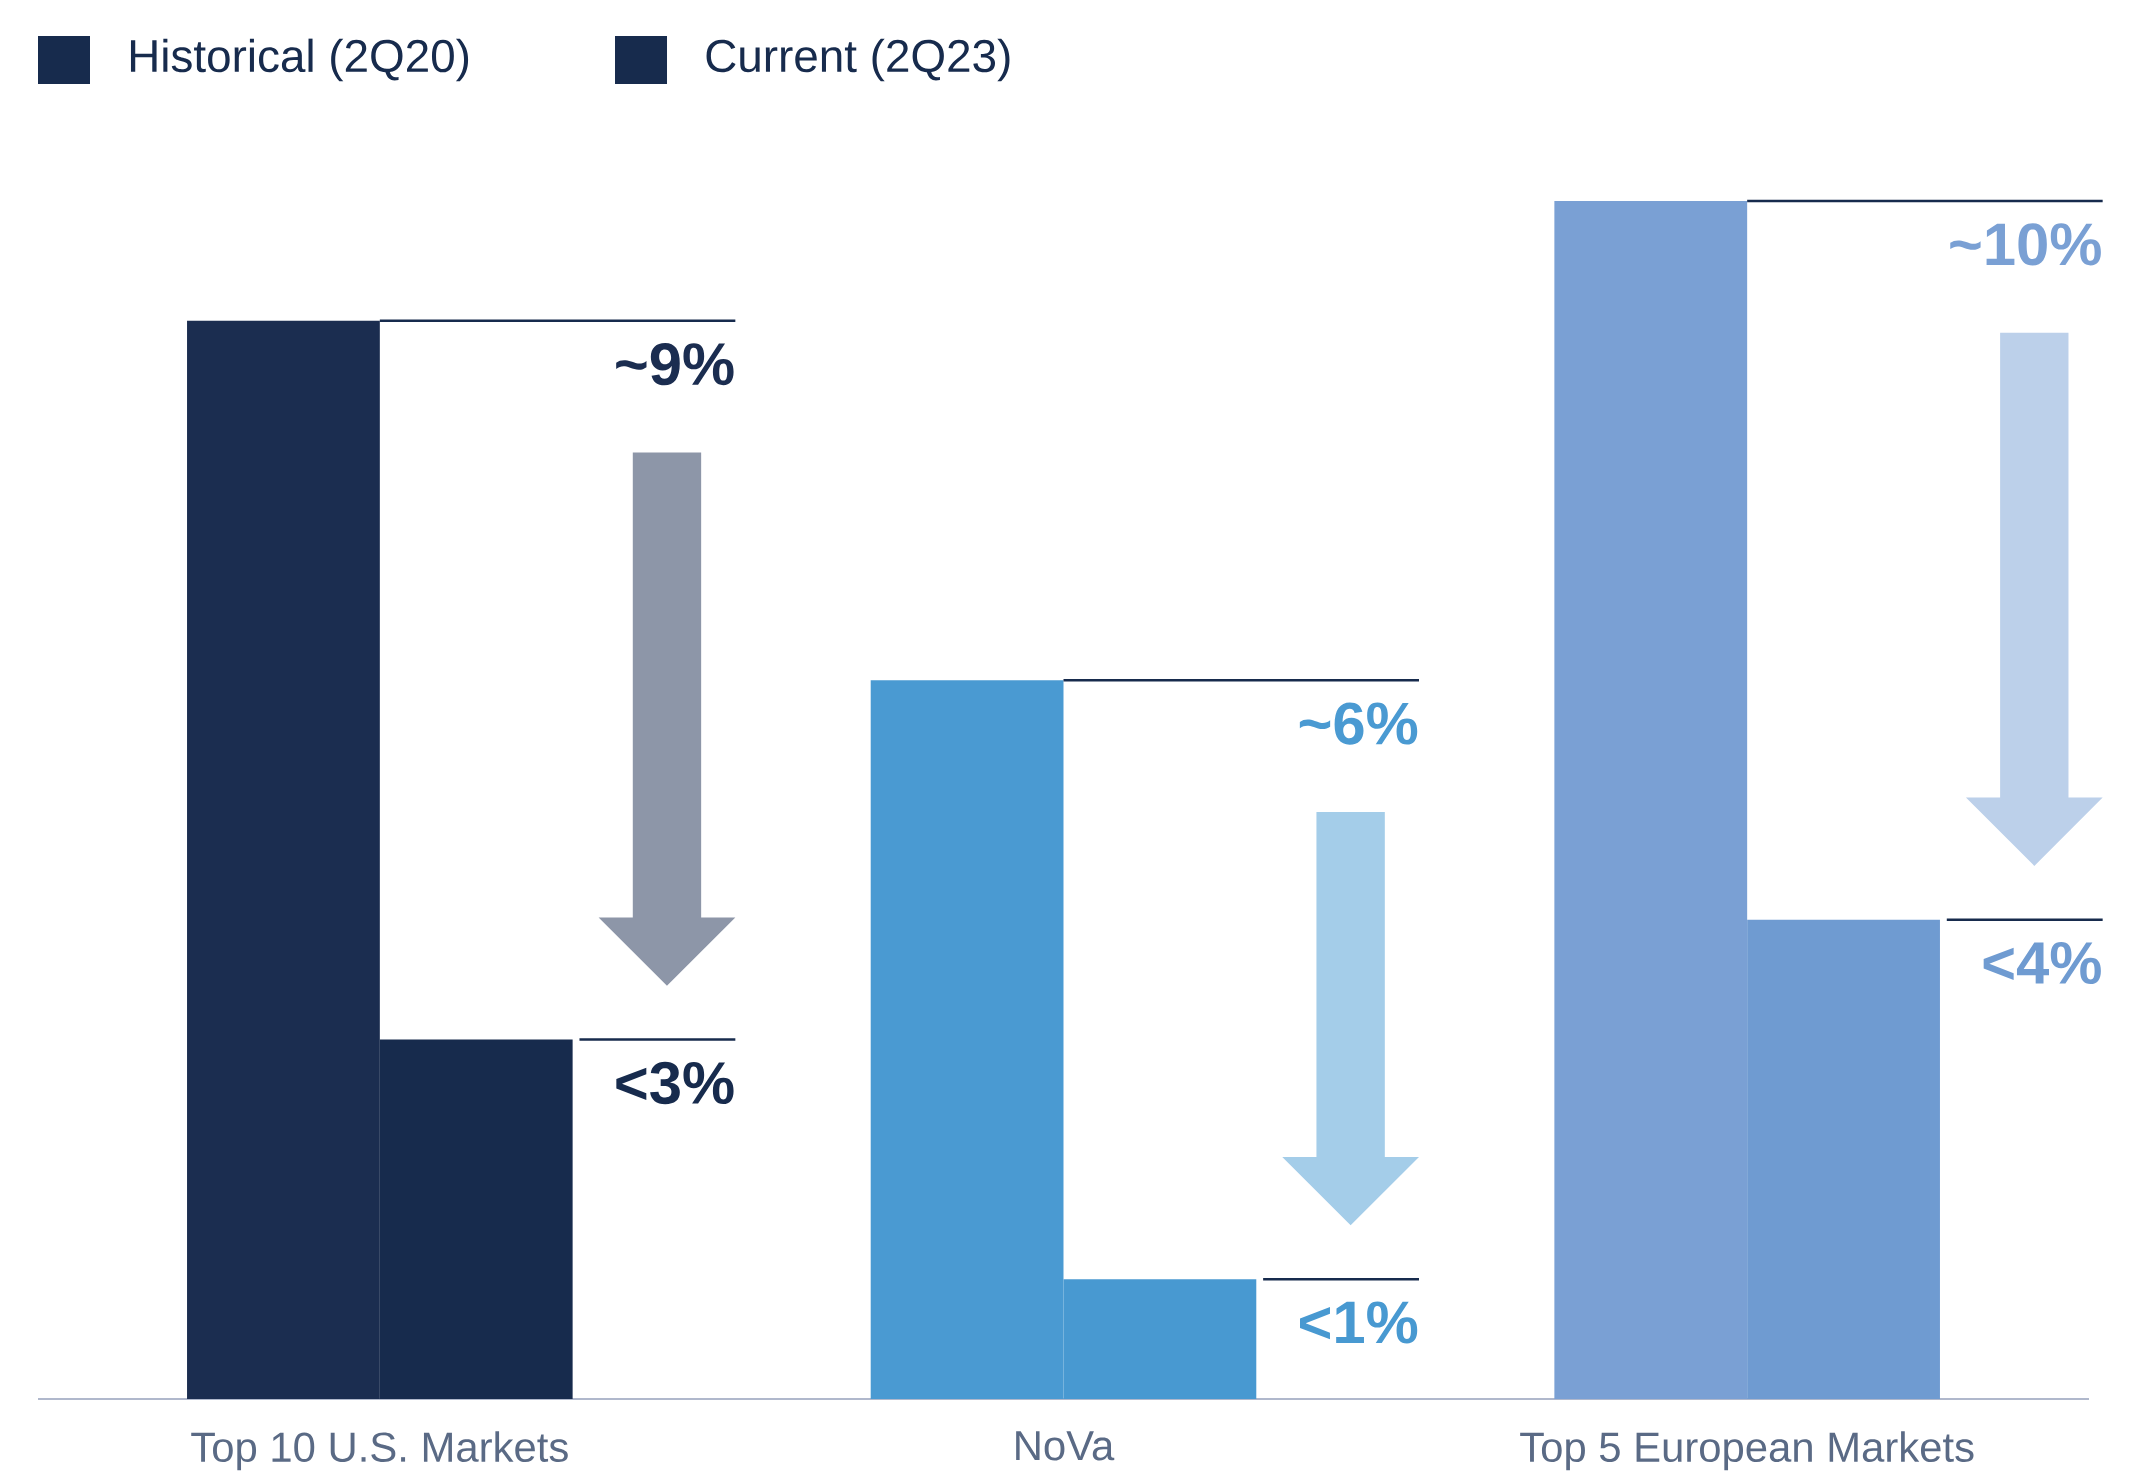 Image resolution: width=2130 pixels, height=1480 pixels. What do you see at coordinates (379, 1451) in the screenshot?
I see `x-tick-label: Top 10 U.S. Markets` at bounding box center [379, 1451].